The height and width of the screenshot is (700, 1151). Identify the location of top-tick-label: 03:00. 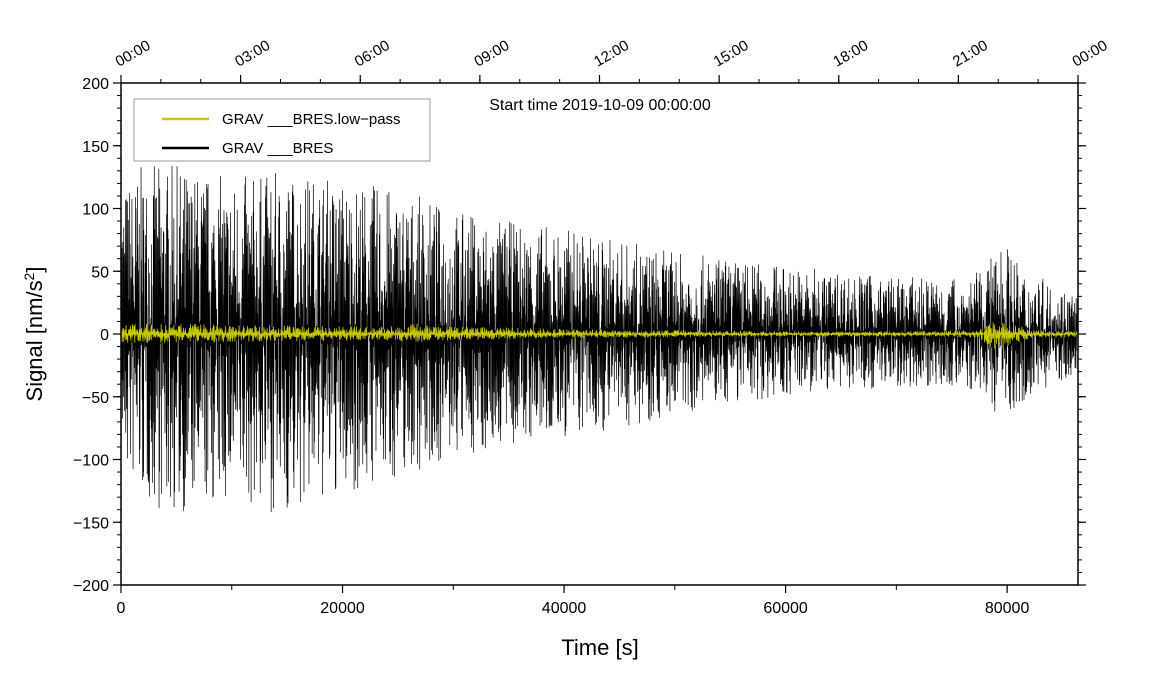
(252, 53).